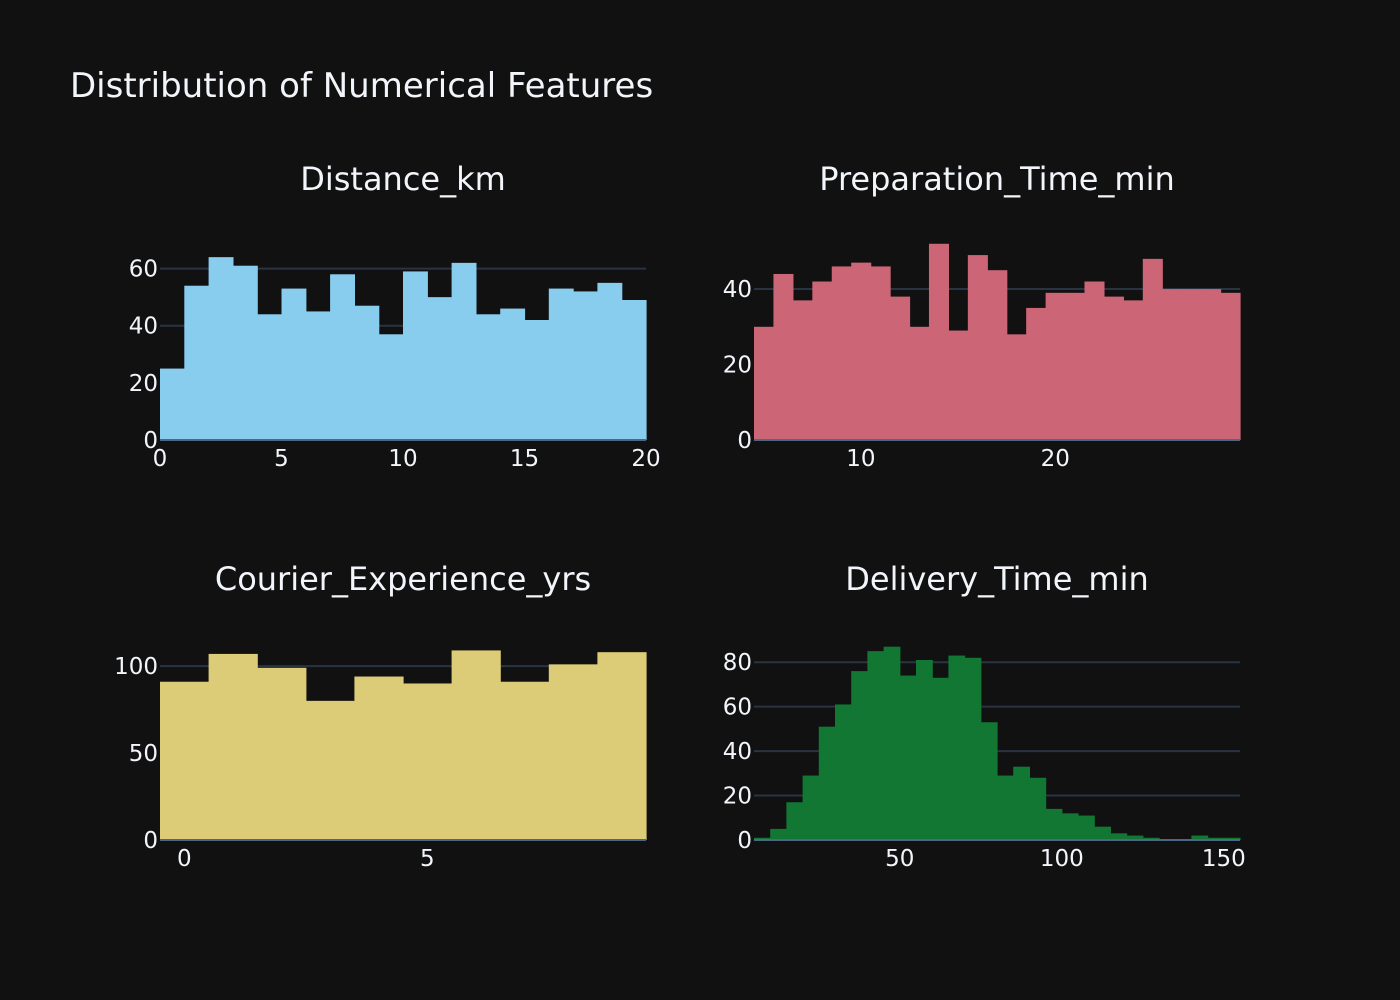 The width and height of the screenshot is (1400, 1000). Describe the element at coordinates (737, 663) in the screenshot. I see `y-tick-label: 80` at that location.